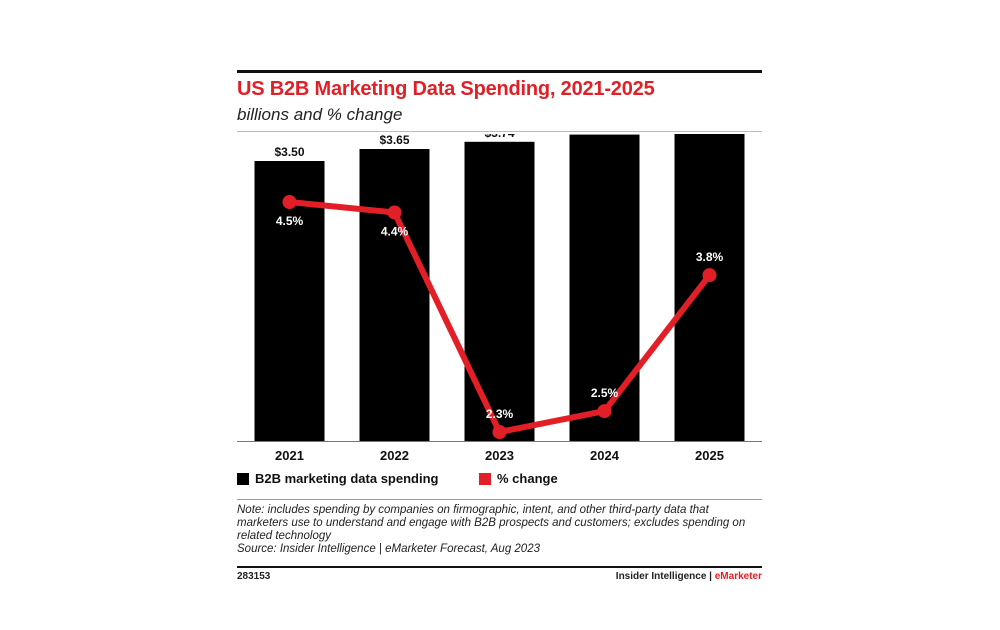  What do you see at coordinates (499, 499) in the screenshot?
I see `note-rule` at bounding box center [499, 499].